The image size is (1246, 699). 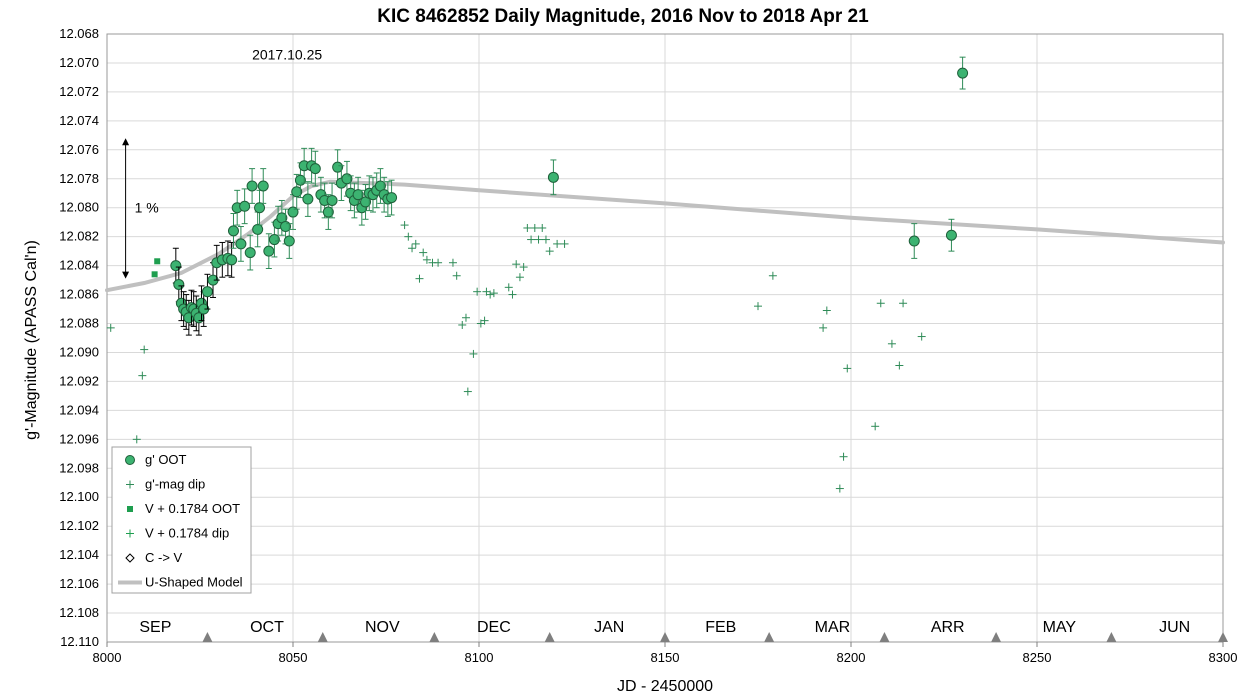 I want to click on y-tick-label: 12.104, so click(x=79, y=554).